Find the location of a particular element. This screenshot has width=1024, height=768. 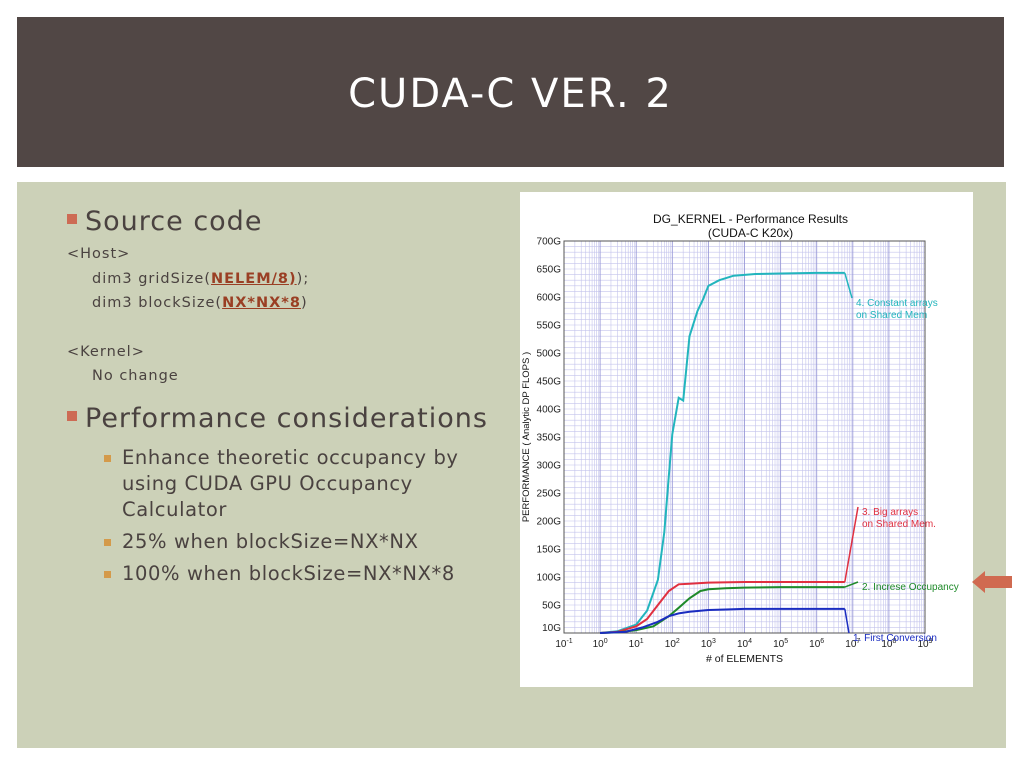

block-size-prefix: dim3 blockSize( is located at coordinates (157, 303).